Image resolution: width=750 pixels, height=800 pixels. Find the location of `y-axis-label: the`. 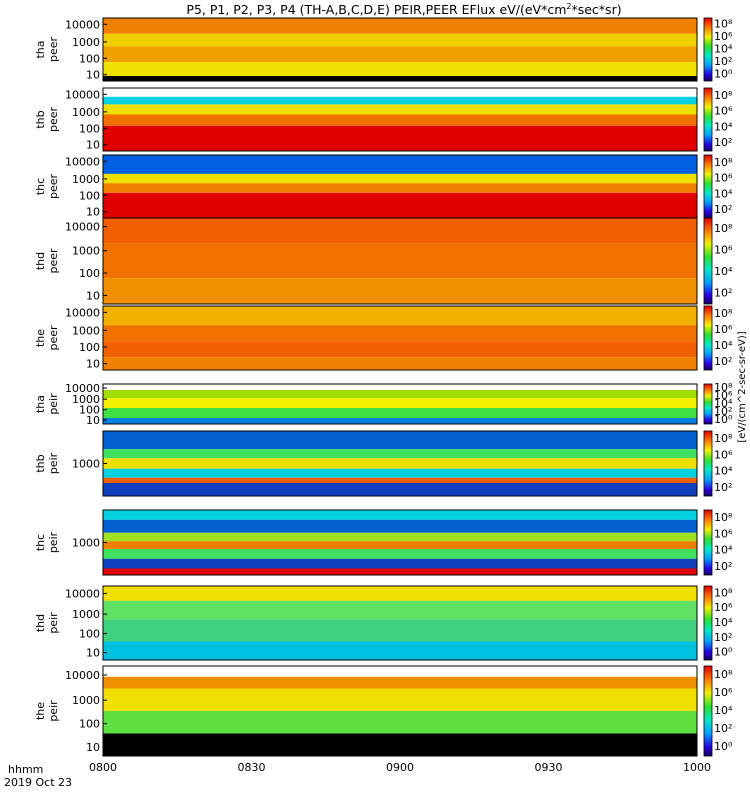

y-axis-label: the is located at coordinates (40, 338).